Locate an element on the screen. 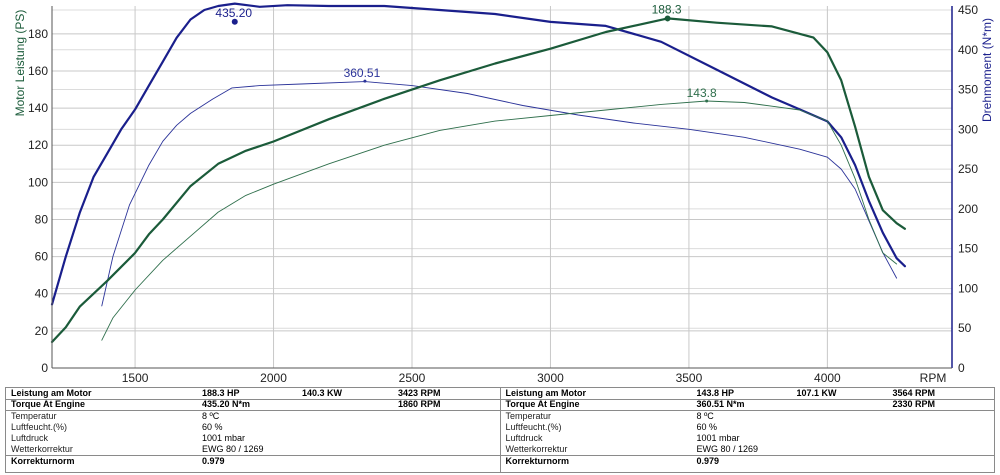 This screenshot has width=1000, height=475. peak-label-1: 435.20 is located at coordinates (233, 13).